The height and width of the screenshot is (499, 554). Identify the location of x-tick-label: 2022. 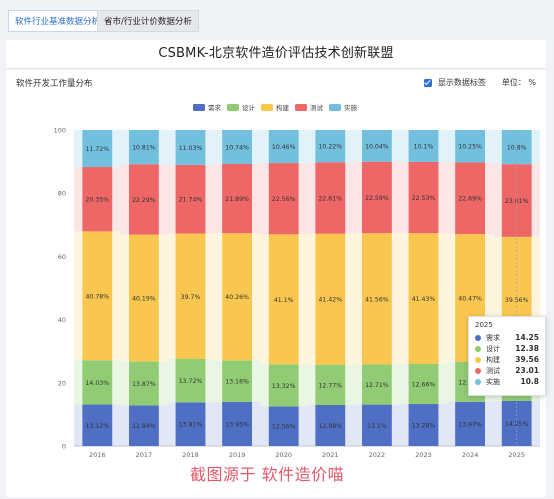
(377, 455).